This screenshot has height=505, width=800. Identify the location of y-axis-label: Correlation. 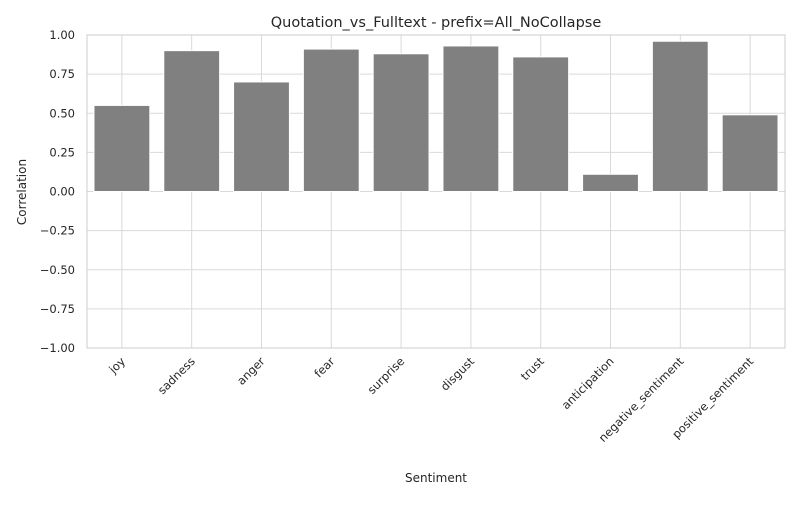
(22, 192).